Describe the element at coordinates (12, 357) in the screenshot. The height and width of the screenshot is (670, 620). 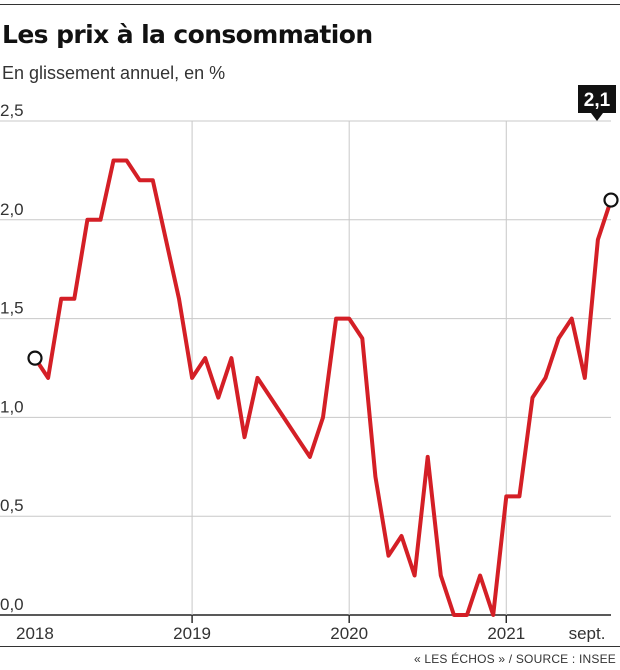
I see `y-tick-labels: 0,0 0,5 1,0 1,5 2,0 2,5` at that location.